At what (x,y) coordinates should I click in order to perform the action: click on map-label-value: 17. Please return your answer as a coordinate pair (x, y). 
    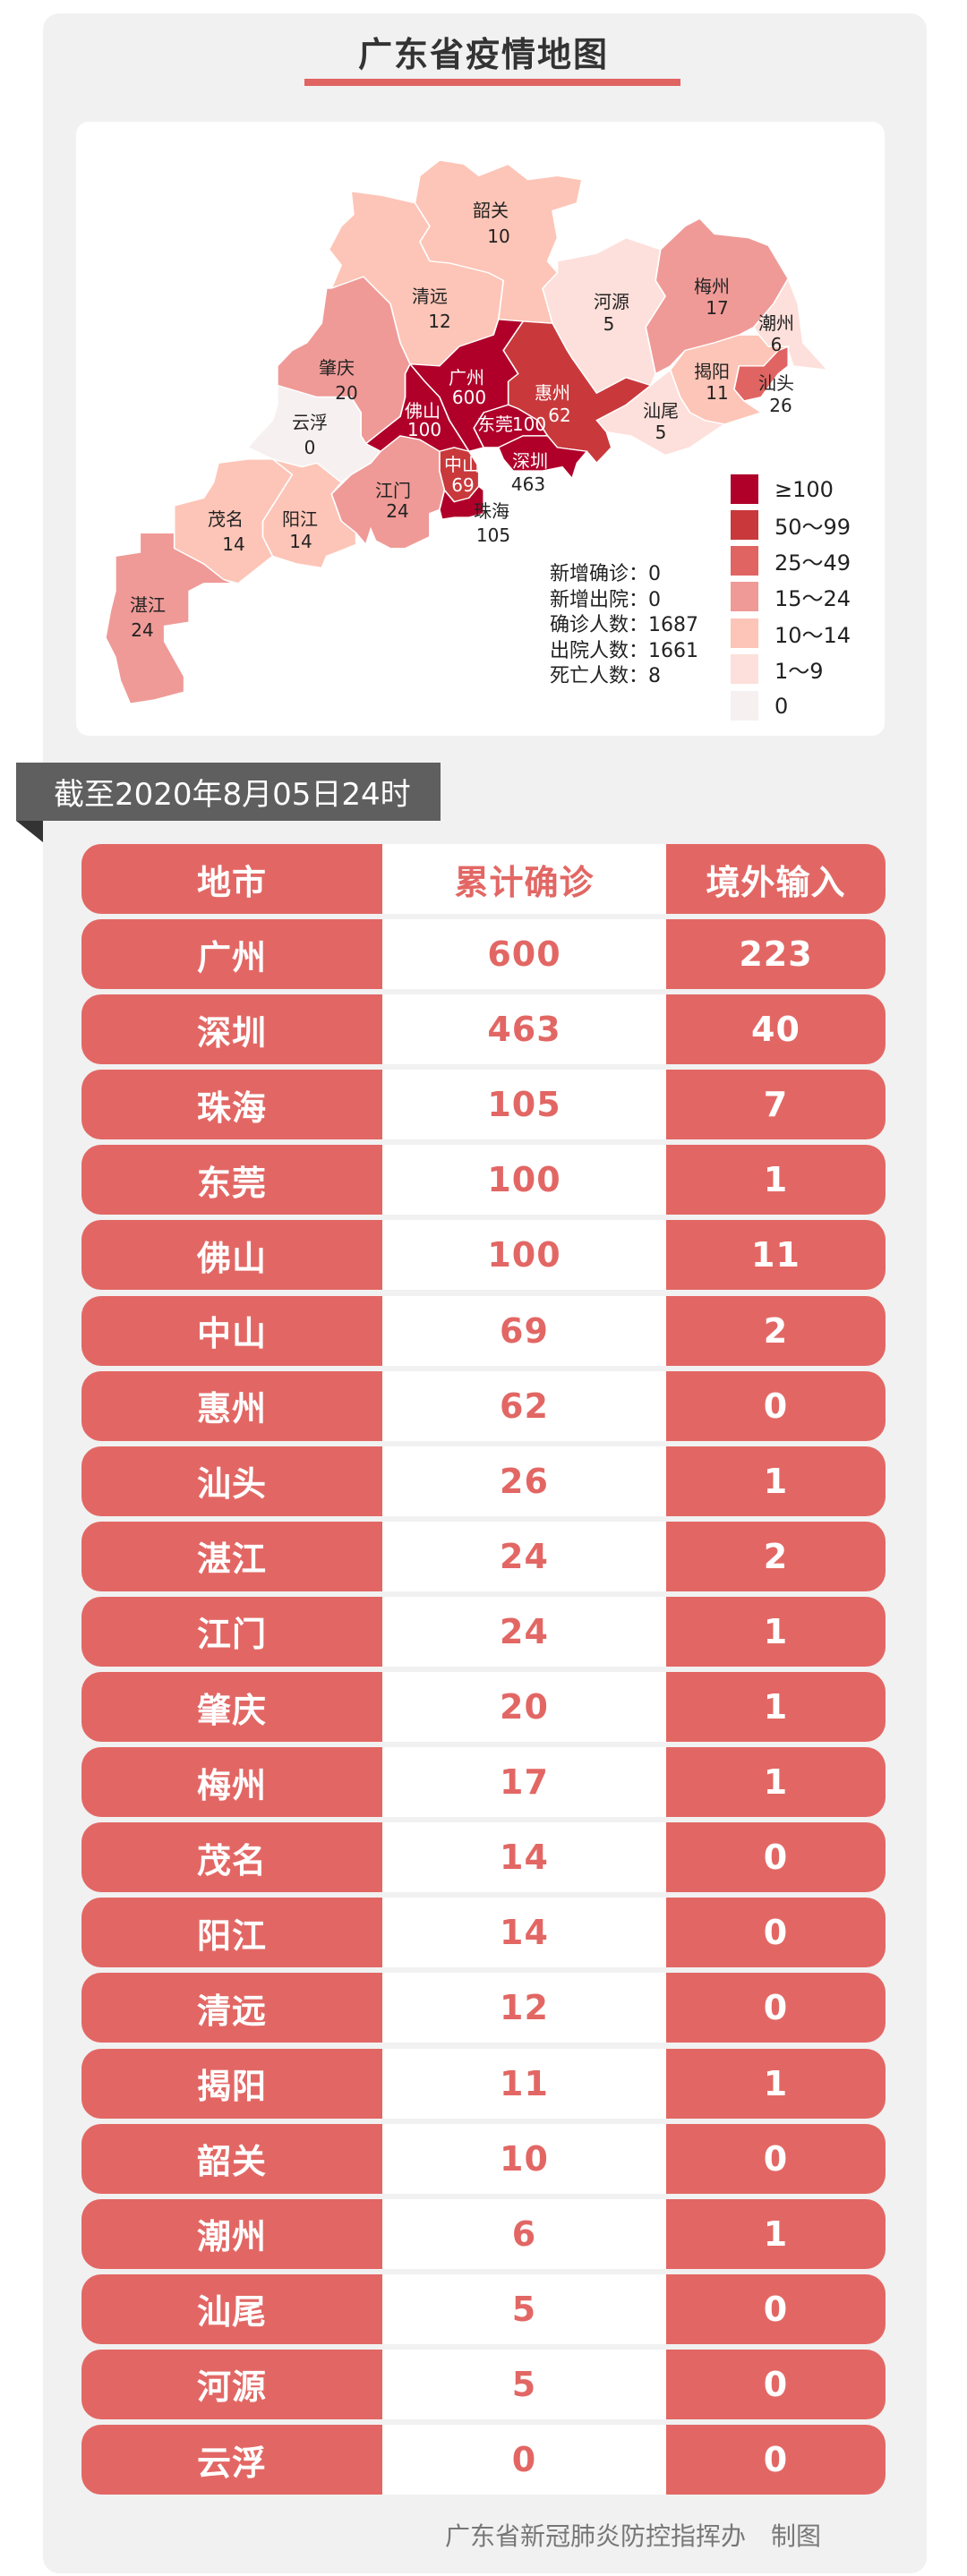
    Looking at the image, I should click on (717, 308).